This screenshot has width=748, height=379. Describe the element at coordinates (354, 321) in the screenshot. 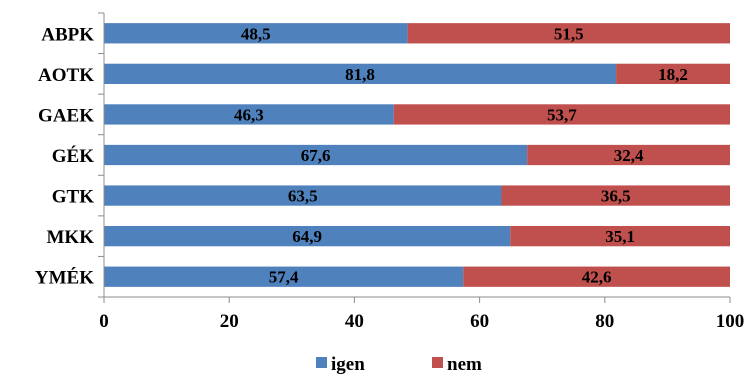

I see `x-tick-label-2: 40` at that location.